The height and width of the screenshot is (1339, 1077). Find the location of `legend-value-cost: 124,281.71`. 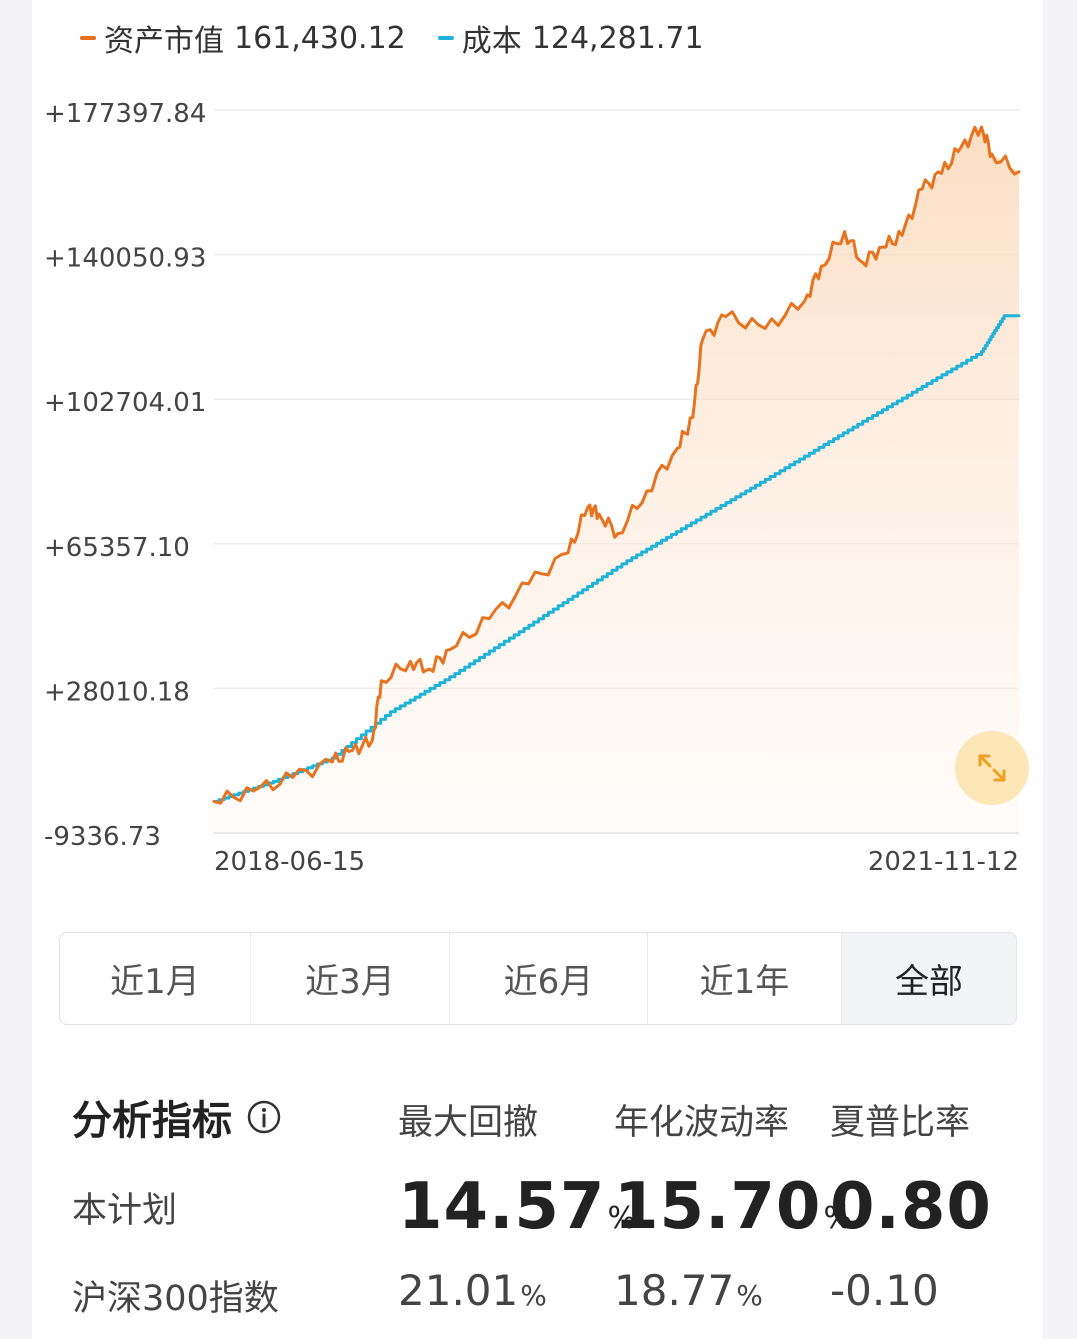

legend-value-cost: 124,281.71 is located at coordinates (617, 38).